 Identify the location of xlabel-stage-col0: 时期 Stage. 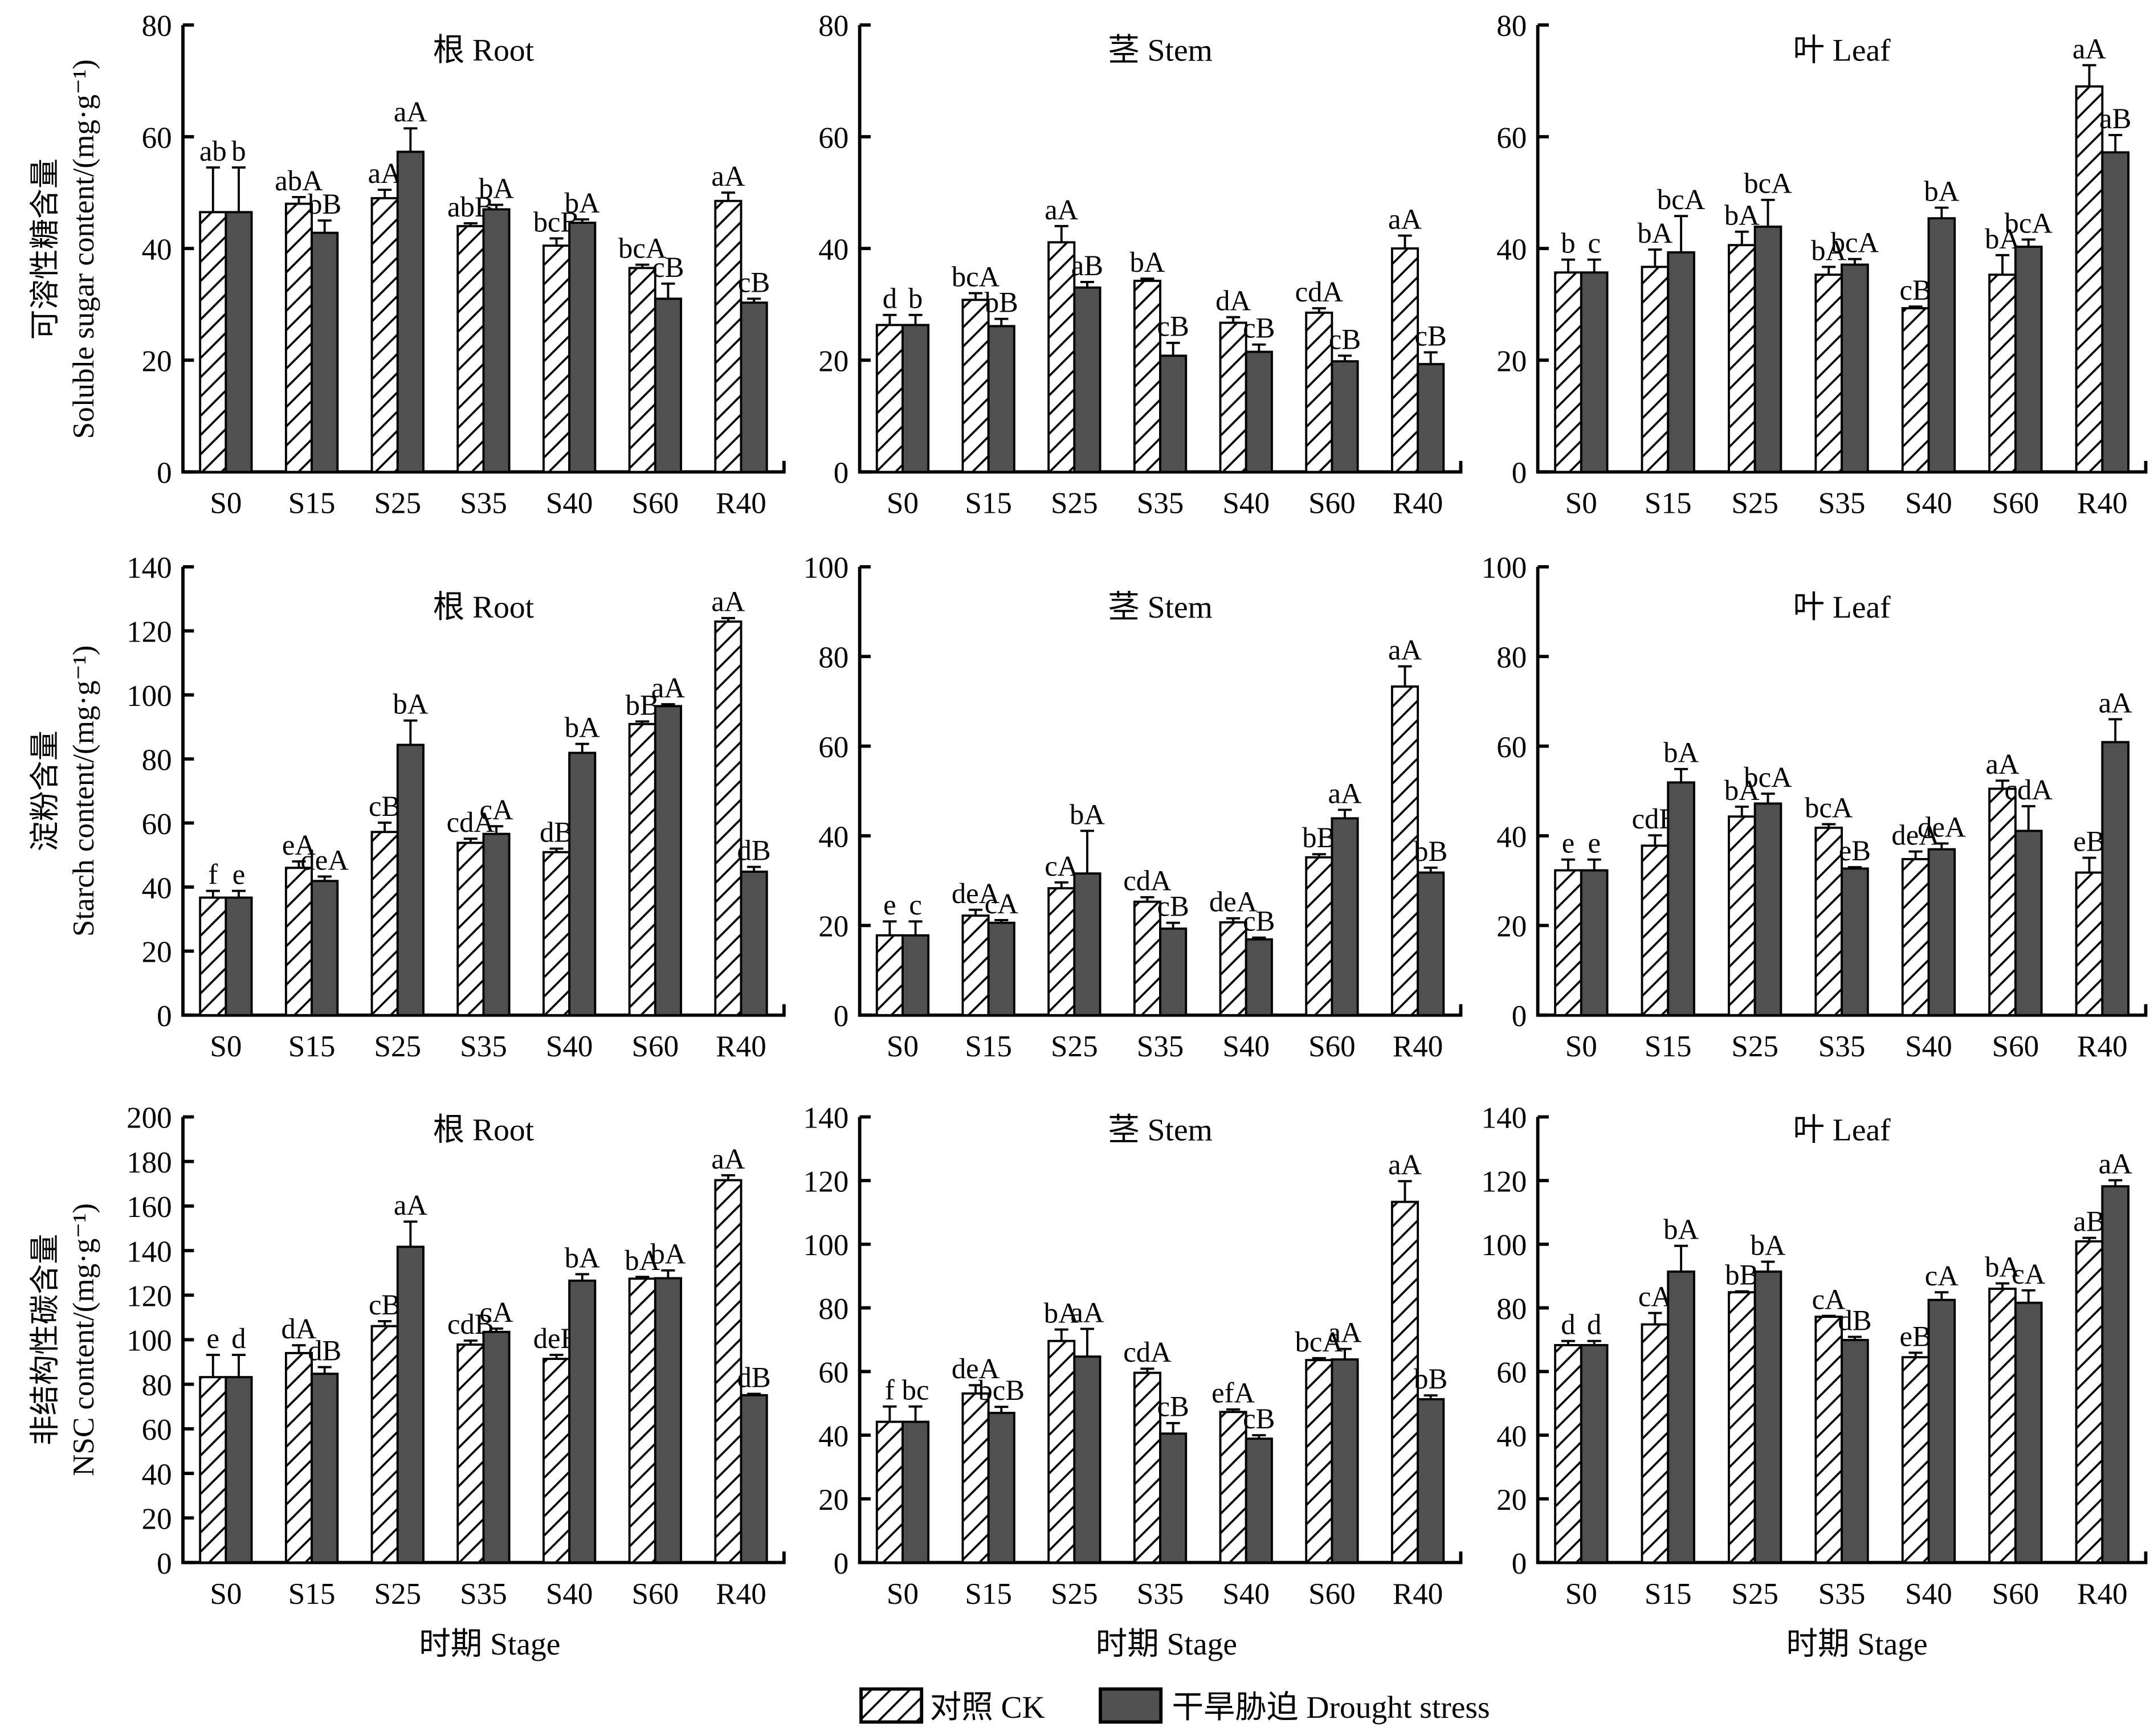
(489, 1645).